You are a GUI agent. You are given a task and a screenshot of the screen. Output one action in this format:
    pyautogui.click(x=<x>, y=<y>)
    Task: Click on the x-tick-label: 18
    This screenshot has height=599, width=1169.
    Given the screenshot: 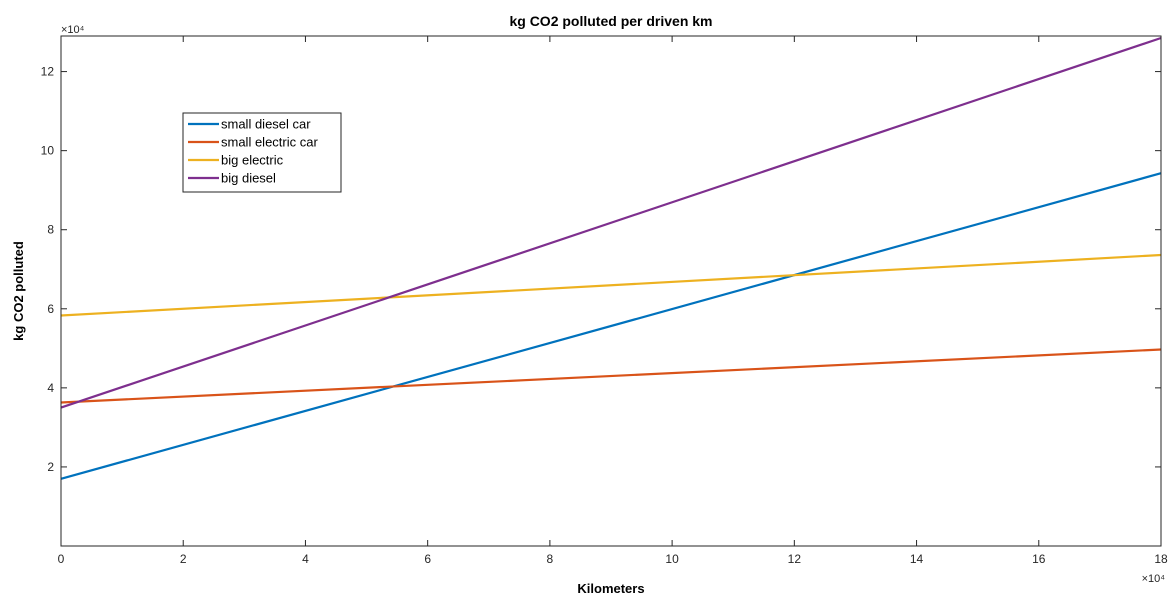 What is the action you would take?
    pyautogui.click(x=1161, y=559)
    